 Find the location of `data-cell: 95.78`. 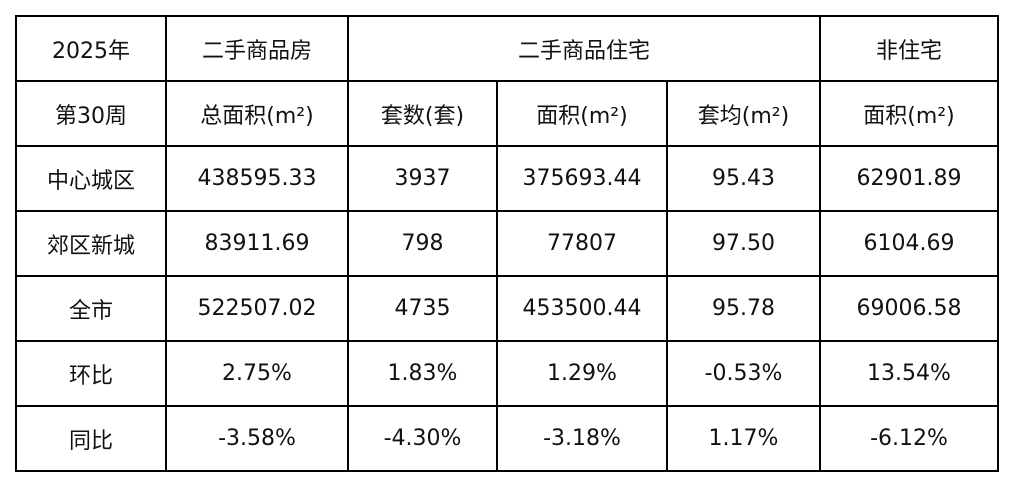

data-cell: 95.78 is located at coordinates (743, 308).